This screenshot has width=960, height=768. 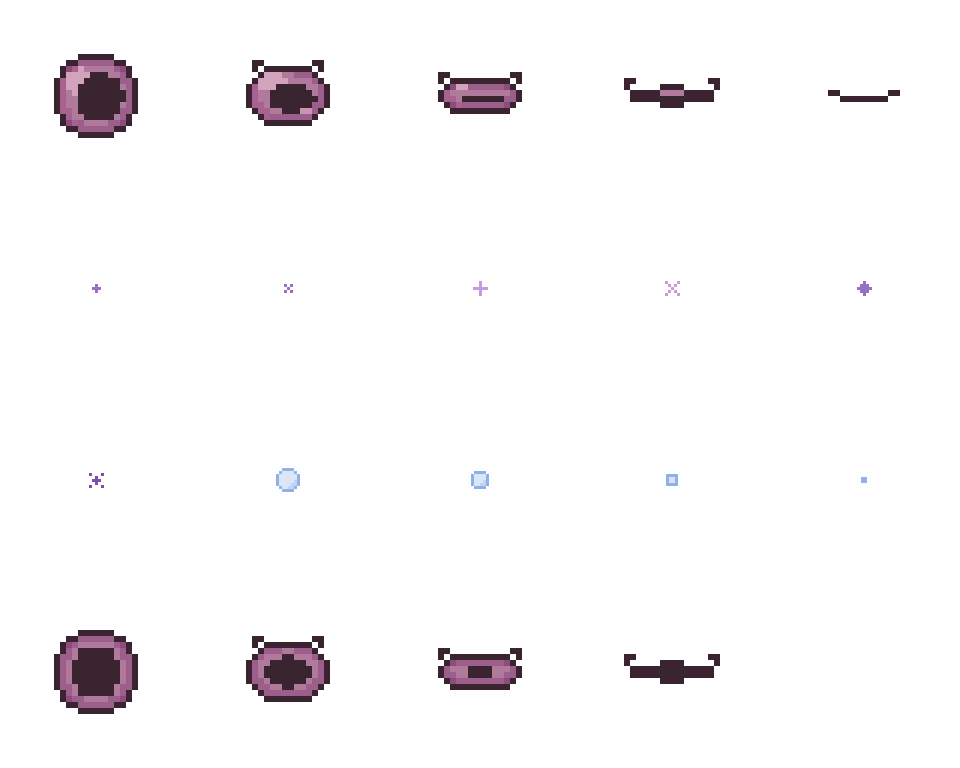 I want to click on sprite-sparkle-diagonal-large, so click(x=672, y=288).